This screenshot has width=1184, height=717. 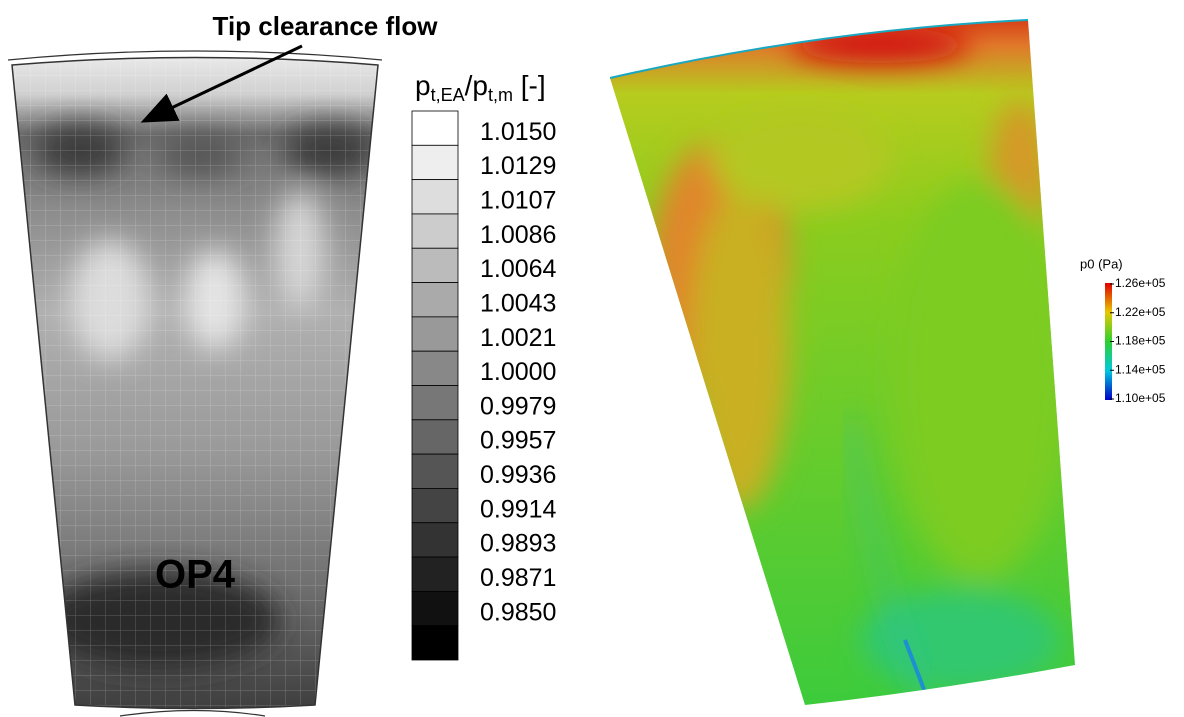 What do you see at coordinates (518, 269) in the screenshot?
I see `colorbar-label: 1.0064` at bounding box center [518, 269].